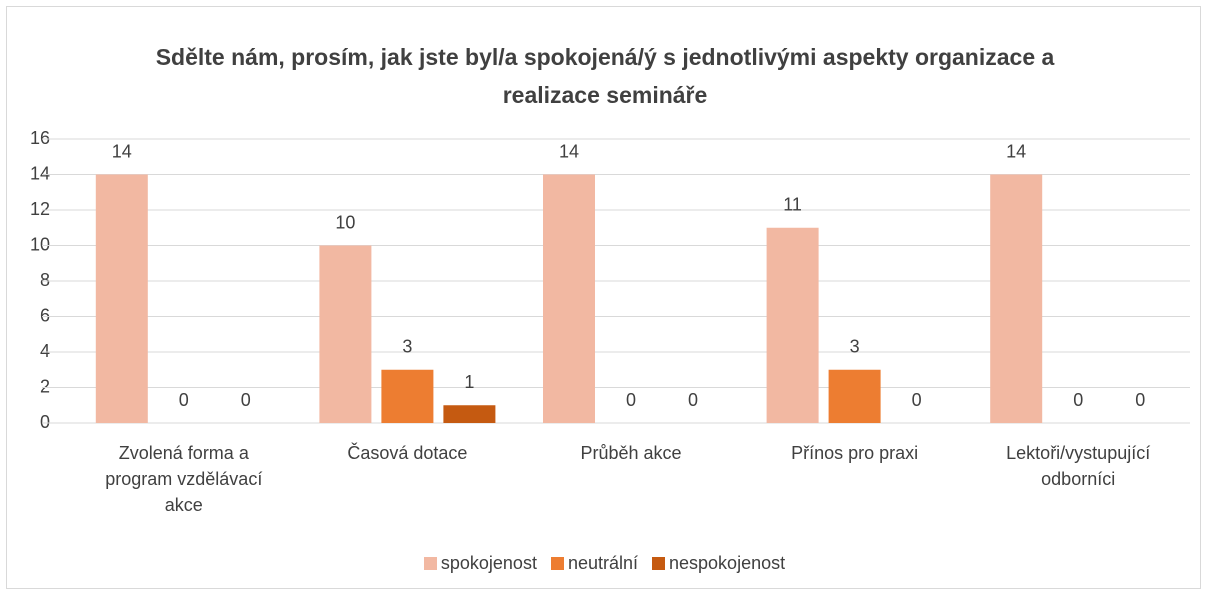  What do you see at coordinates (407, 453) in the screenshot?
I see `x-tick-label: Časová dotace` at bounding box center [407, 453].